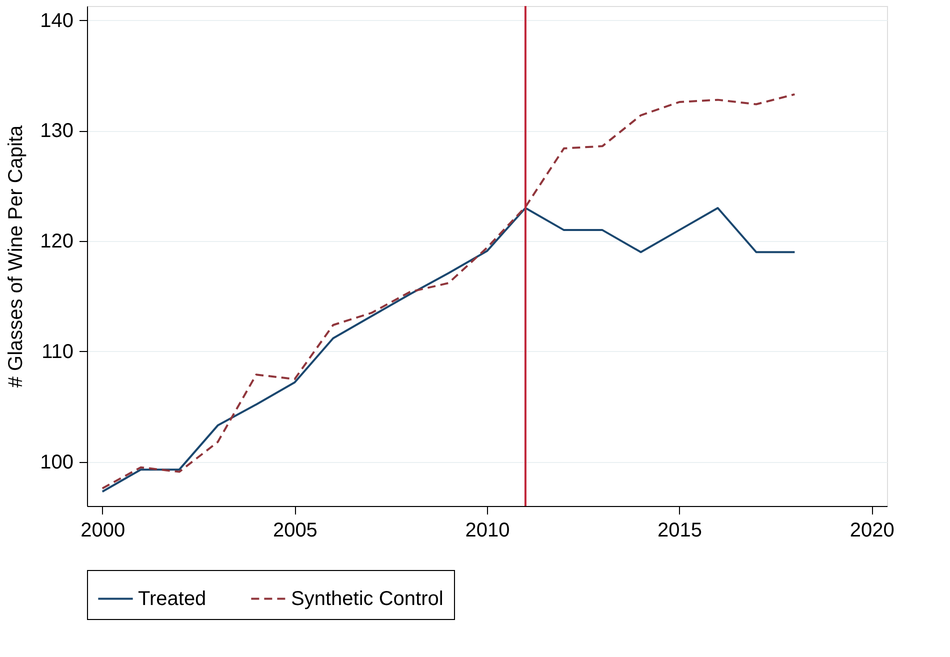  Describe the element at coordinates (680, 531) in the screenshot. I see `x-tick-label: 2015` at that location.